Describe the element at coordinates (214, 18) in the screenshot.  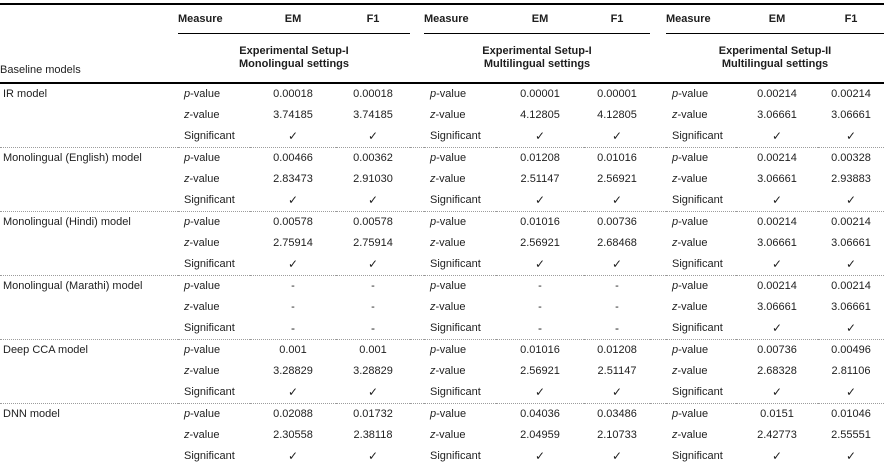
I see `measure-header-g1: Measure` at that location.